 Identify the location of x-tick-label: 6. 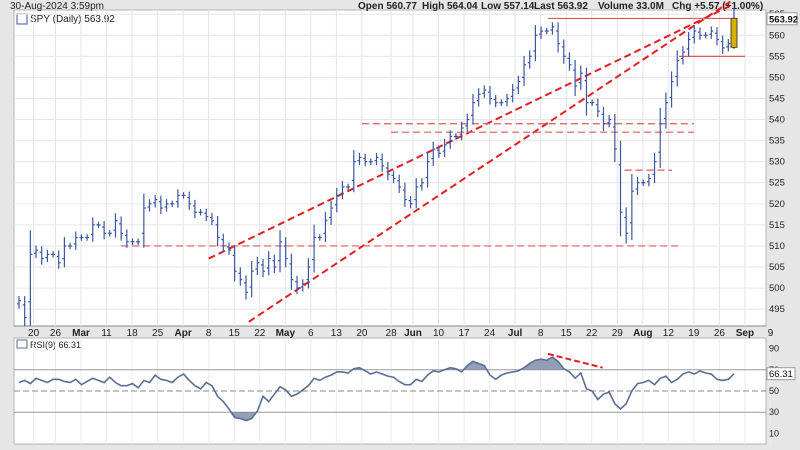
(311, 333).